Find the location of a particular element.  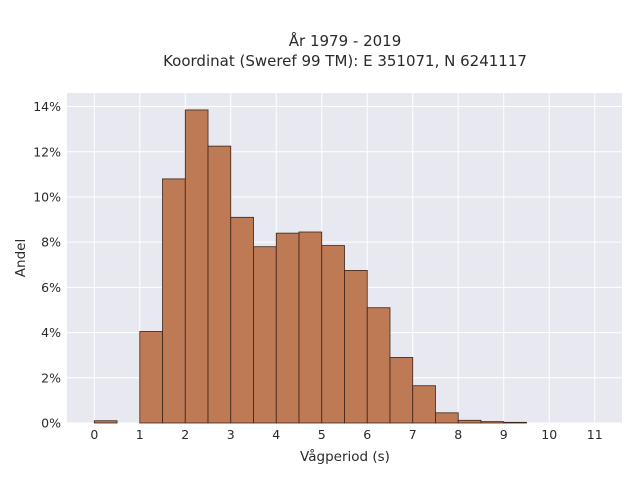

x-tick-label: 10 is located at coordinates (549, 434).